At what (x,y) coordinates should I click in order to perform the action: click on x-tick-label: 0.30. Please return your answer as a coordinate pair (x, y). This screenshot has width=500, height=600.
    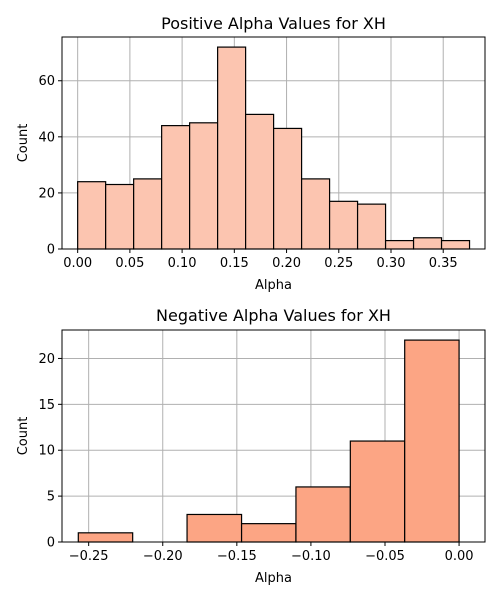
    Looking at the image, I should click on (391, 263).